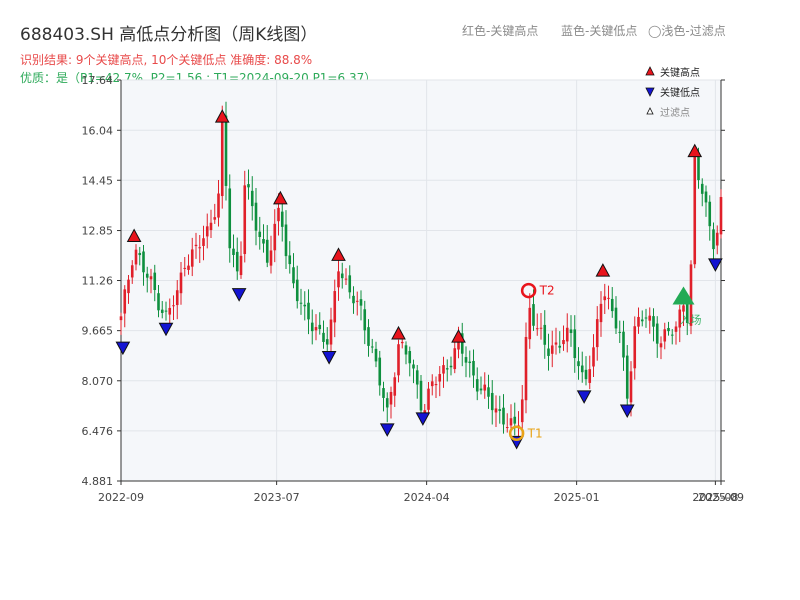 The image size is (800, 600). What do you see at coordinates (98, 231) in the screenshot?
I see `y-tick-label: 12.85` at bounding box center [98, 231].